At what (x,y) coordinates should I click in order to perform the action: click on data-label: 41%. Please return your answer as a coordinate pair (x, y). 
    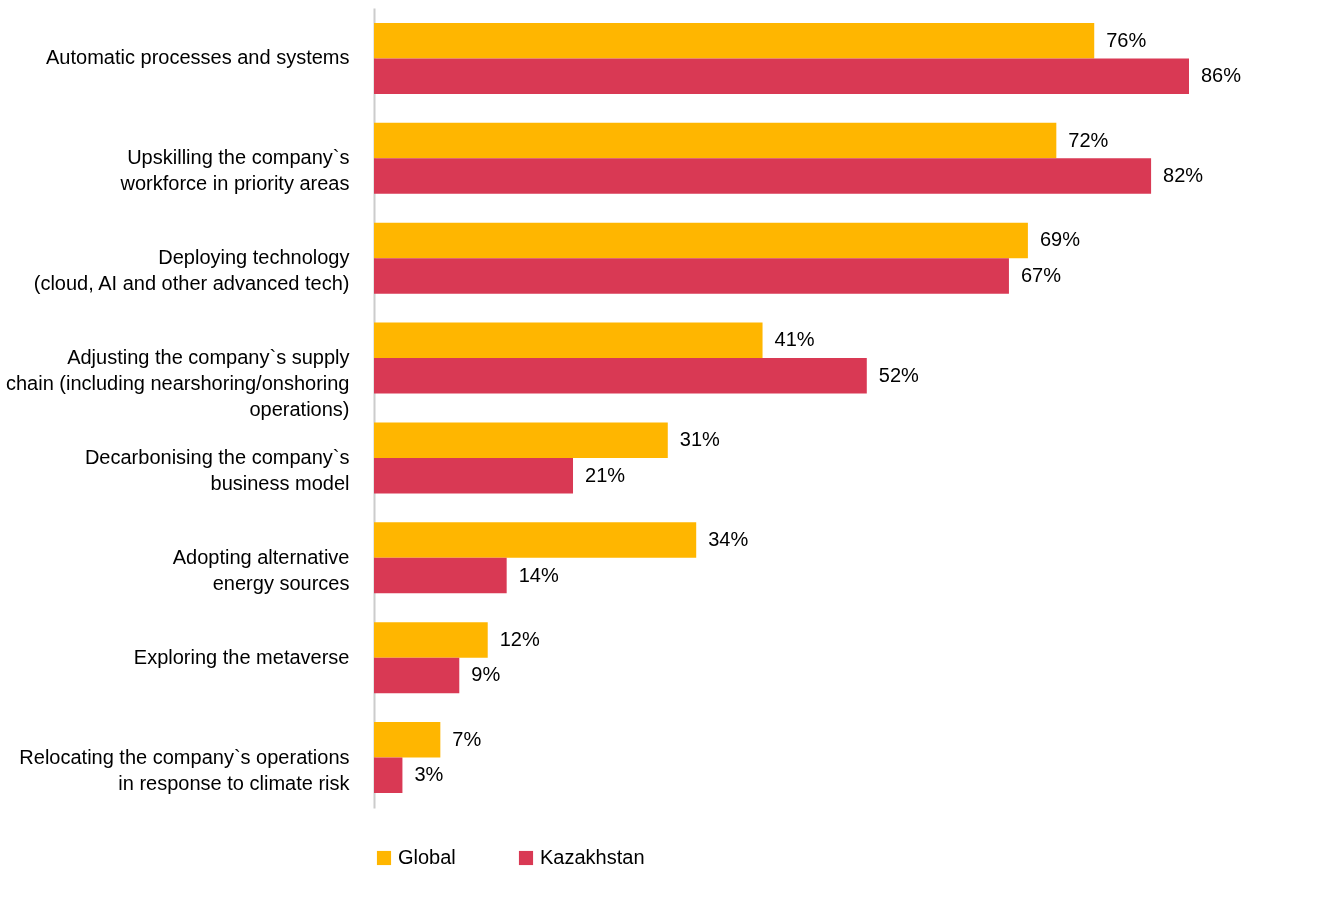
    Looking at the image, I should click on (794, 339).